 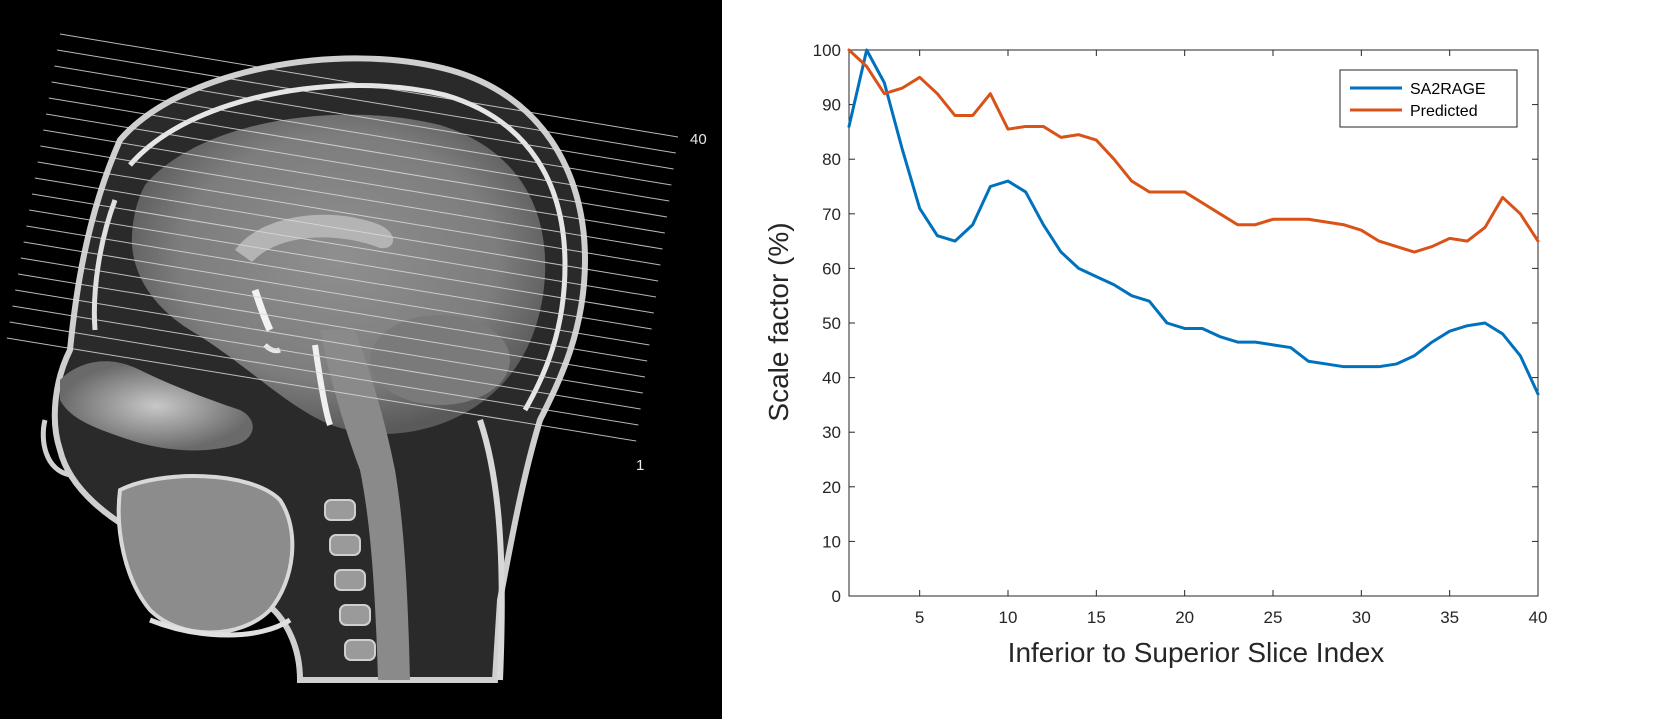 I want to click on x-axis-label: Inferior to Superior Slice Index, so click(x=1196, y=652).